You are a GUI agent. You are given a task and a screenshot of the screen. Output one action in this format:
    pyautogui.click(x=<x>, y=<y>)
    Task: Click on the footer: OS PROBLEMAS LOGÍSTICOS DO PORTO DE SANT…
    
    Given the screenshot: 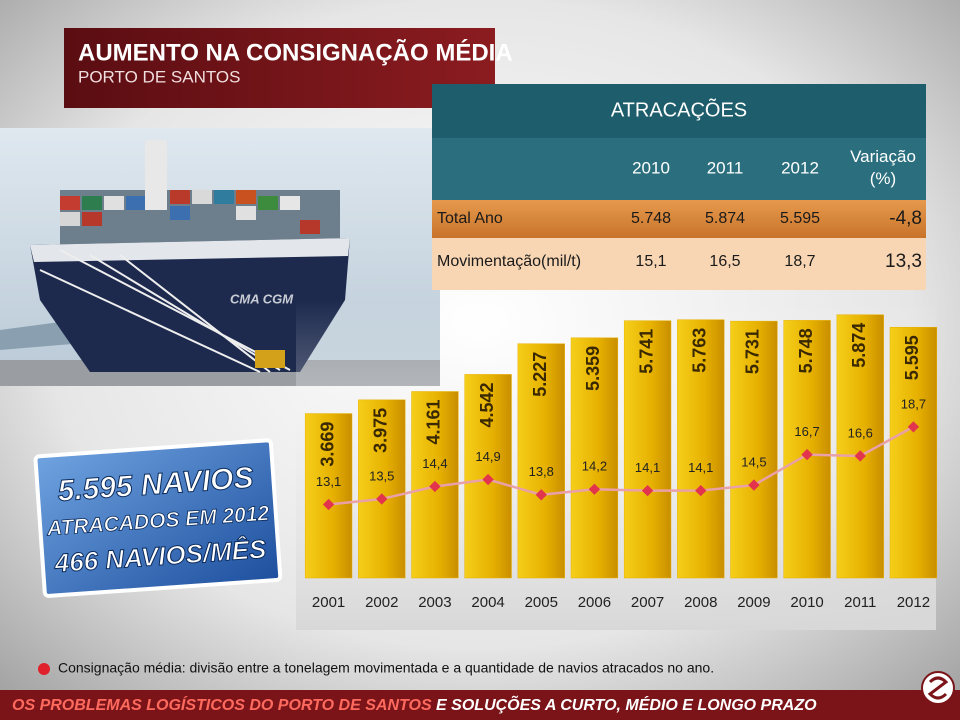 What is the action you would take?
    pyautogui.click(x=414, y=704)
    